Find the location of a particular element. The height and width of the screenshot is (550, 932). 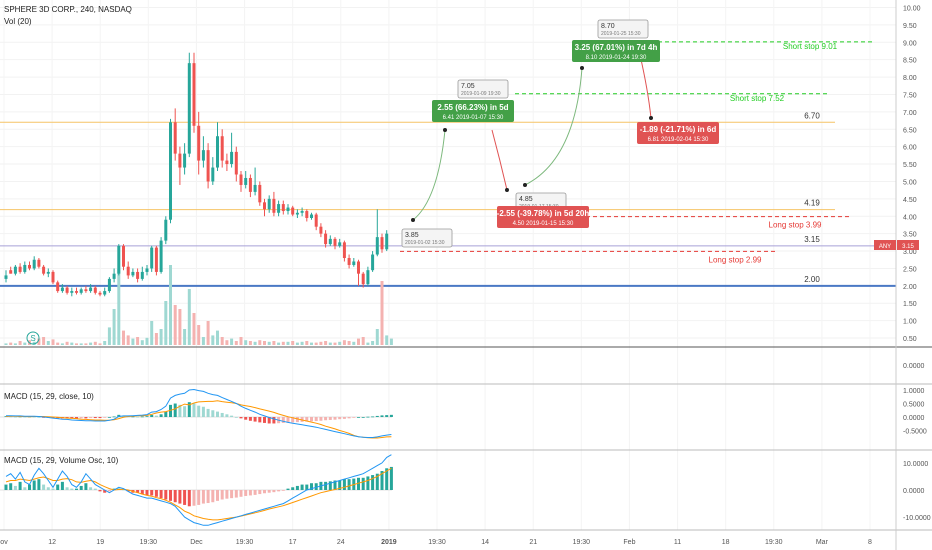

time-tick-label: 8 is located at coordinates (870, 542).